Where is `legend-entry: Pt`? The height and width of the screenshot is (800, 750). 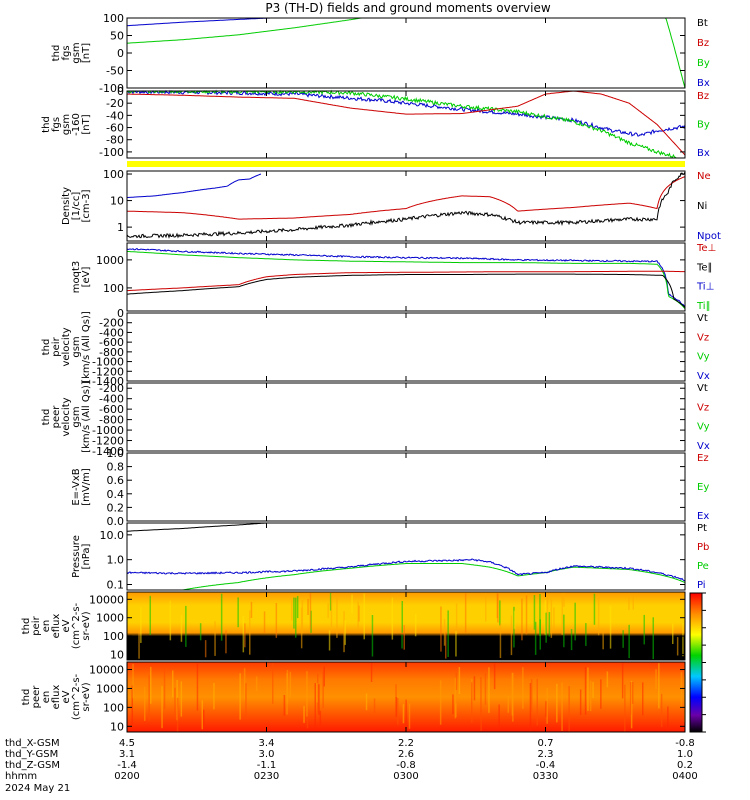
legend-entry: Pt is located at coordinates (702, 528).